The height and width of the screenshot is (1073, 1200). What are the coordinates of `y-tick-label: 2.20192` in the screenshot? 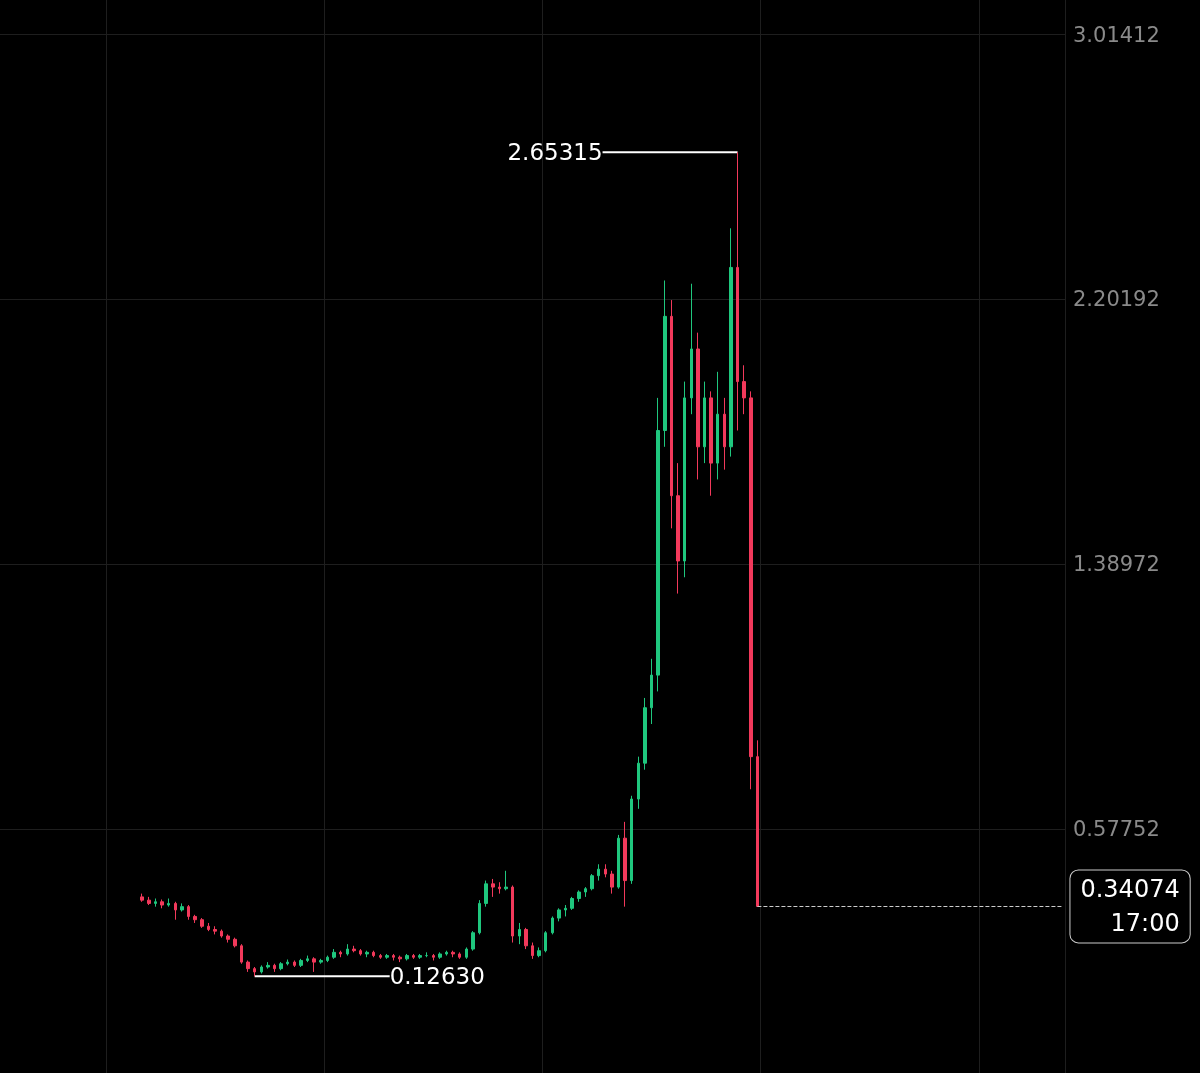 It's located at (1116, 299).